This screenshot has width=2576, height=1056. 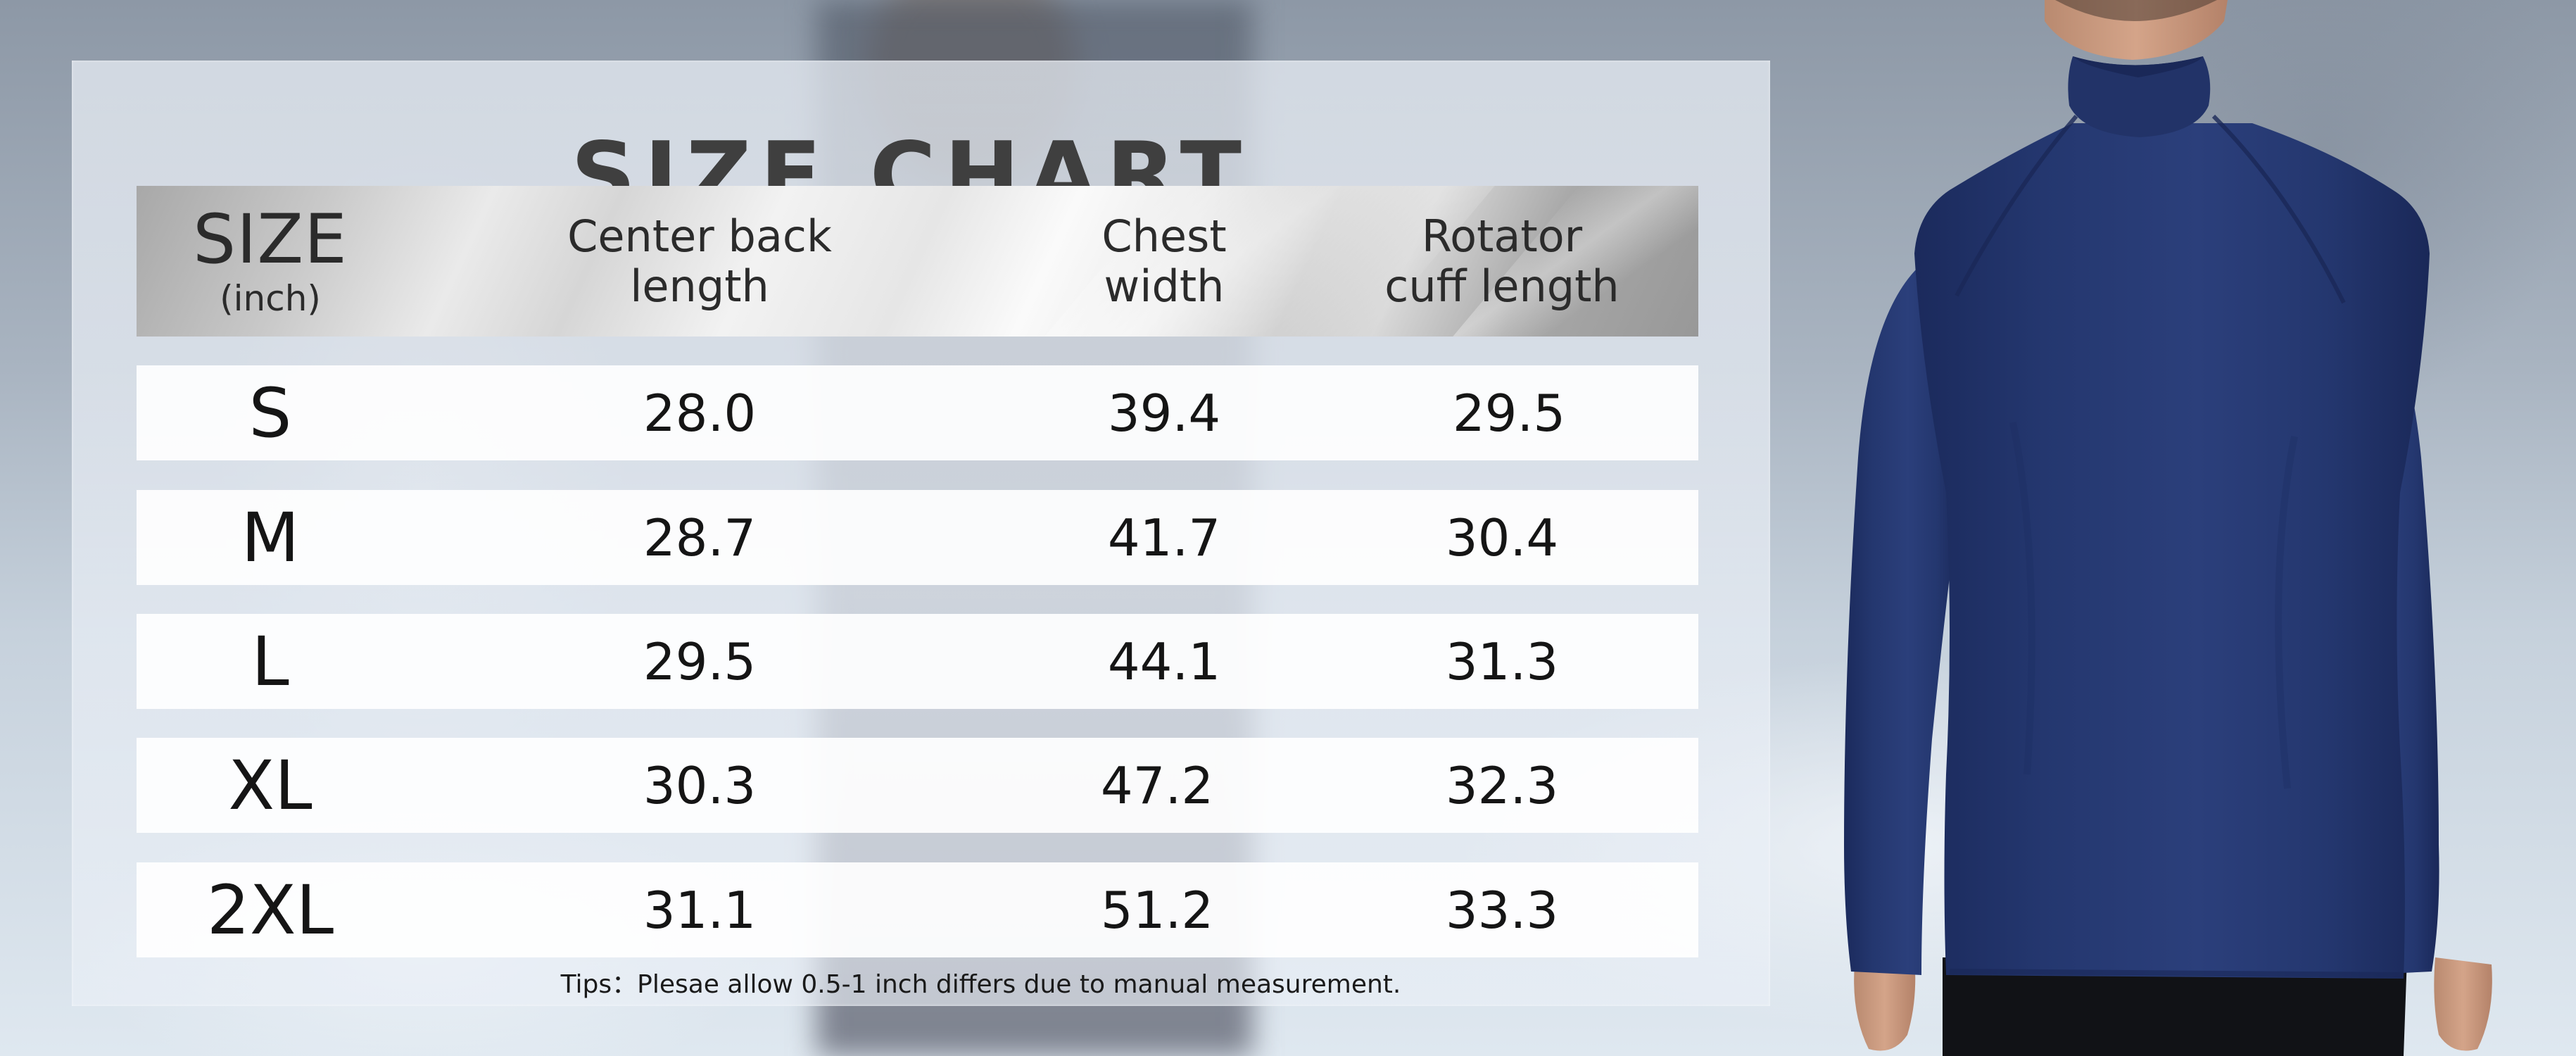 What do you see at coordinates (917, 412) in the screenshot?
I see `table-row: S 28.0 39.4 29.5` at bounding box center [917, 412].